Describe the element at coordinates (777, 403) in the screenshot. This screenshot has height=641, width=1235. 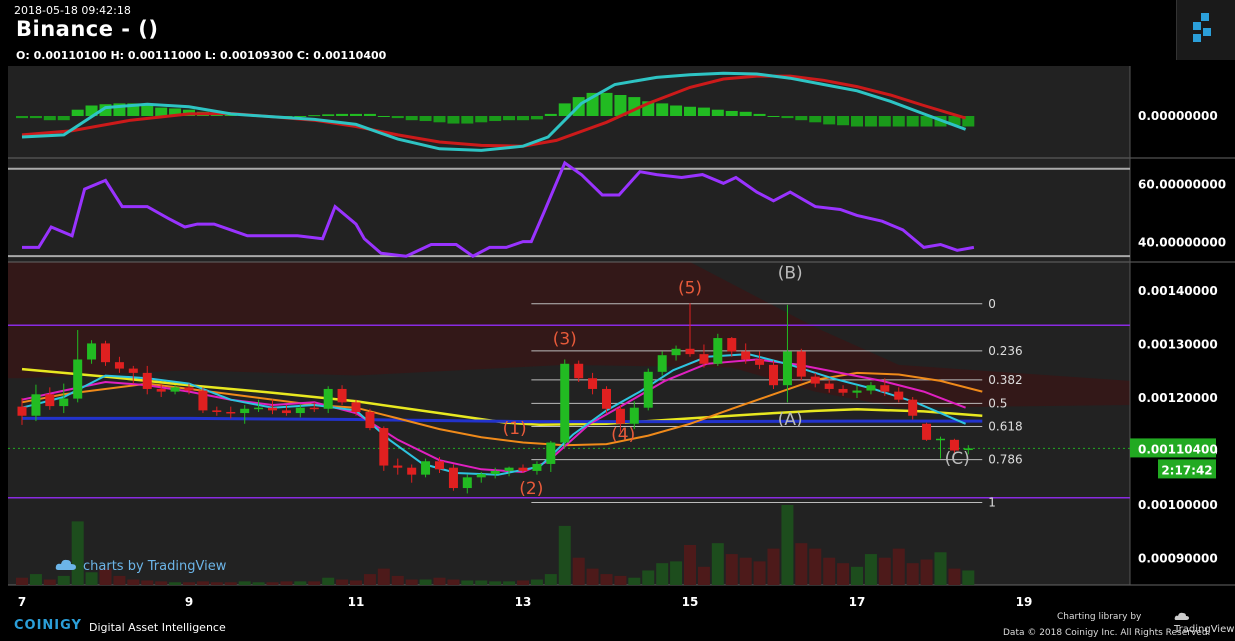
I see `fib-retracement: 0 0.236 0.382 0.5 0.618 0.786 1` at that location.